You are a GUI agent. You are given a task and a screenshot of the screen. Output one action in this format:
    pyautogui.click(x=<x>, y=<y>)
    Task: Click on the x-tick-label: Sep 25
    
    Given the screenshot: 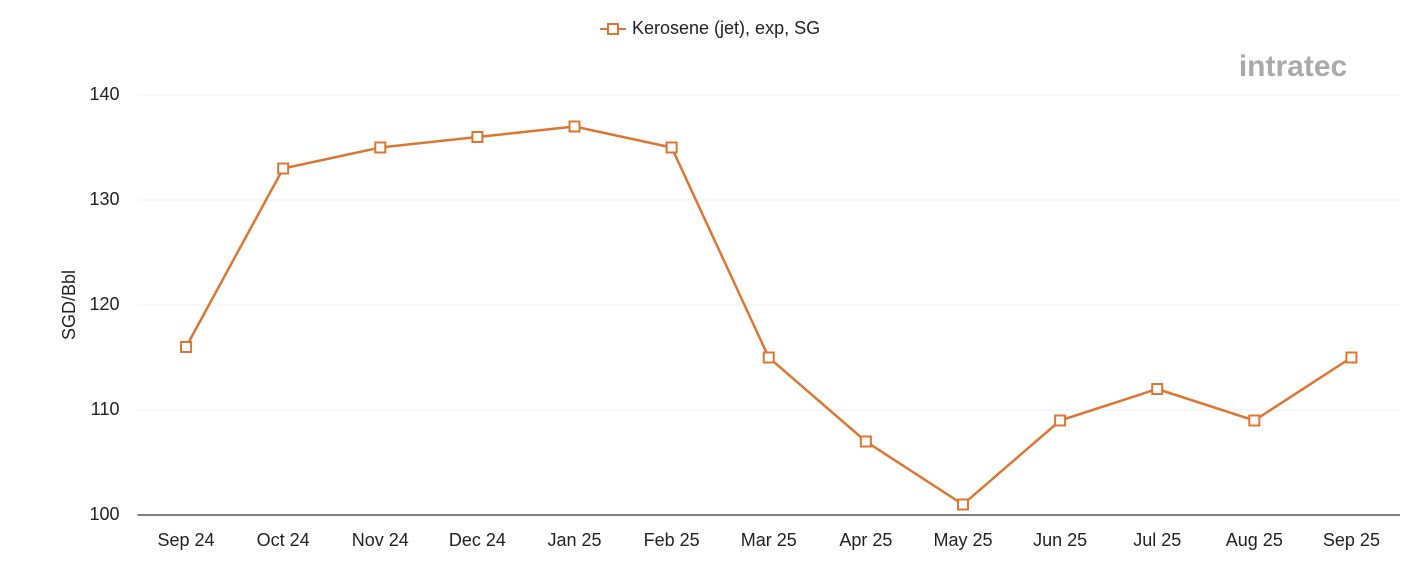 What is the action you would take?
    pyautogui.click(x=1351, y=540)
    